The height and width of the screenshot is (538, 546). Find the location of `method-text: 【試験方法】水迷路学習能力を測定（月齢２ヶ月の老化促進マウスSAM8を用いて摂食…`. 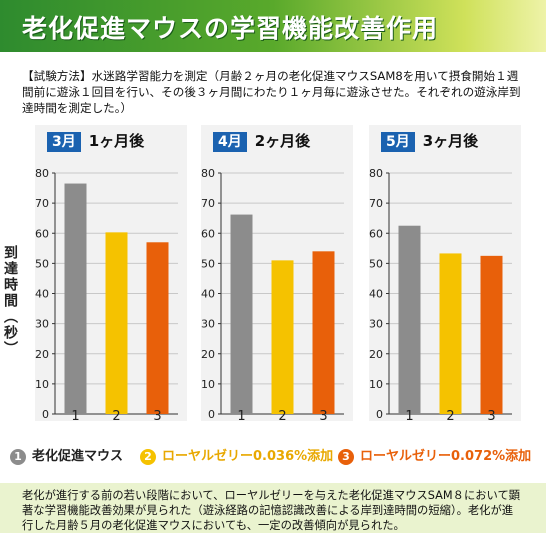

method-text: 【試験方法】水迷路学習能力を測定（月齢２ヶ月の老化促進マウスSAM8を用いて摂食… is located at coordinates (271, 92).